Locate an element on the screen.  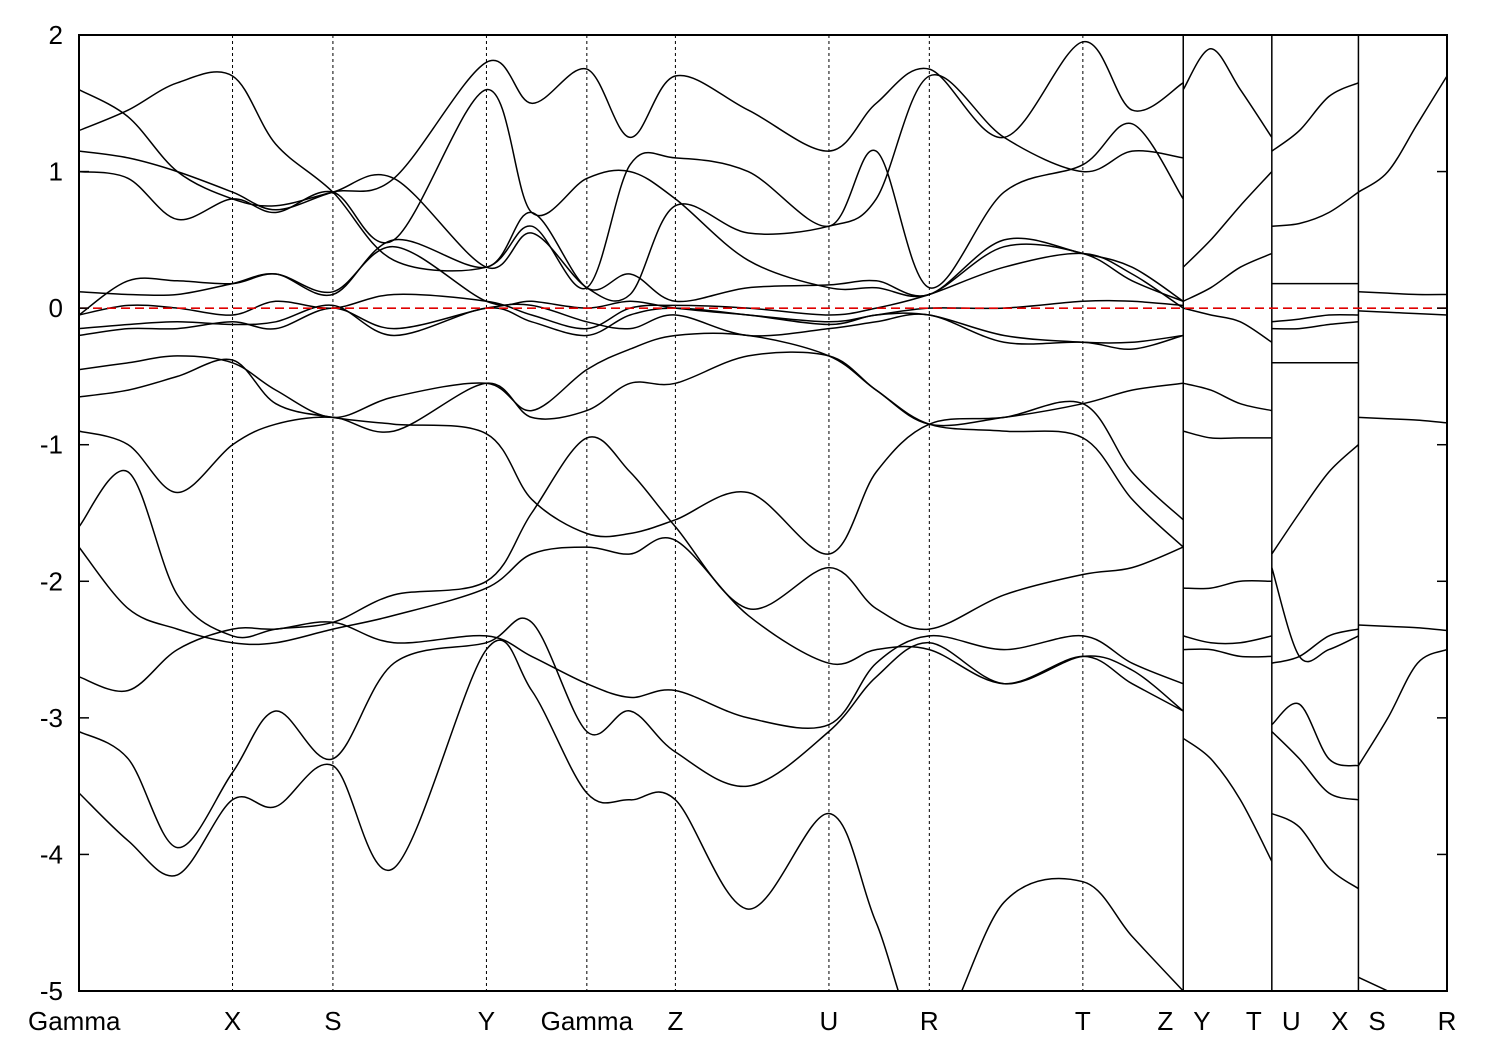
y-tick-label: 1 is located at coordinates (56, 172).